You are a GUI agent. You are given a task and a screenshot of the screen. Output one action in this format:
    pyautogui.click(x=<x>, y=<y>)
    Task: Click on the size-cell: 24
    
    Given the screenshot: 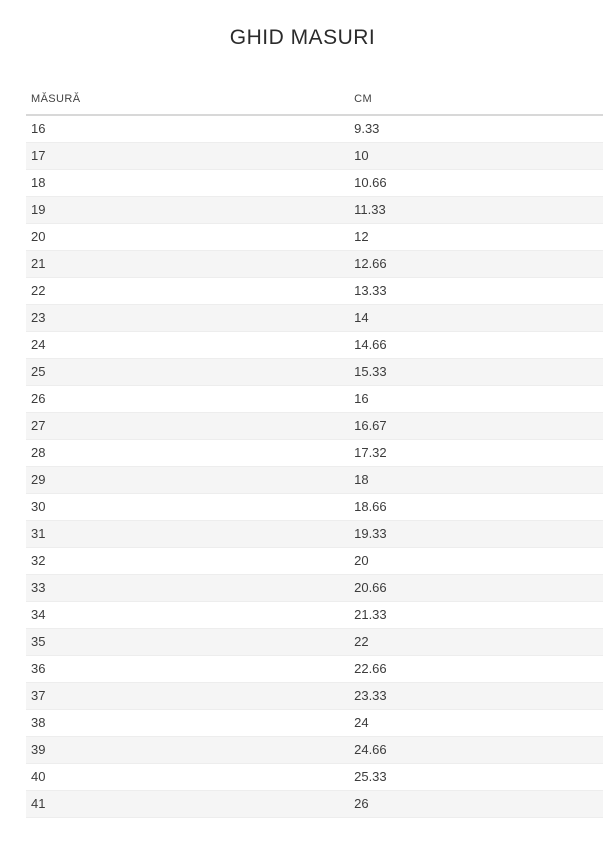 What is the action you would take?
    pyautogui.click(x=188, y=345)
    